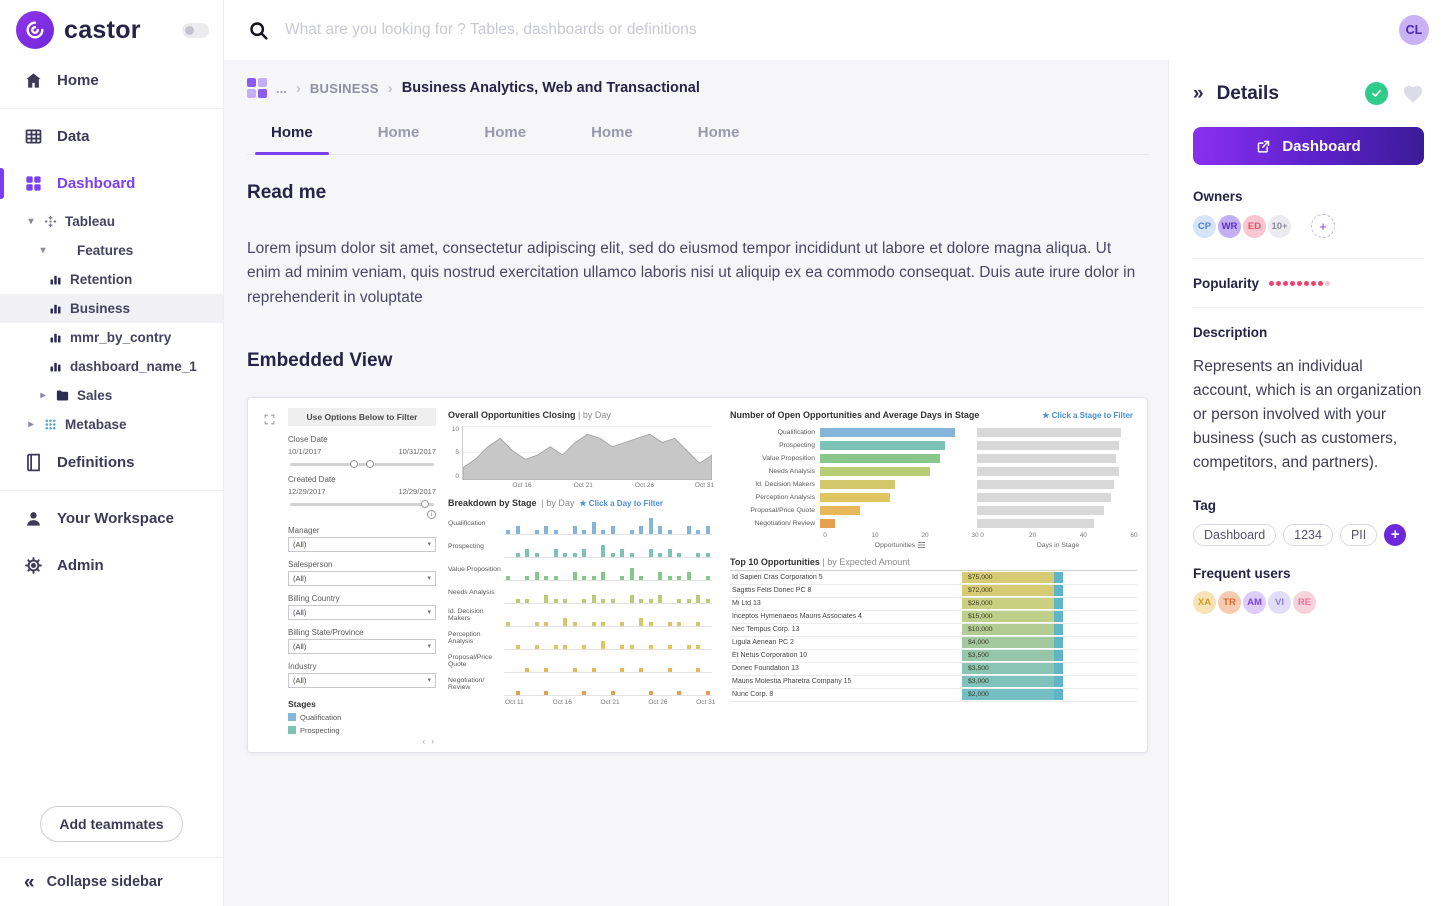 This screenshot has width=1448, height=906. Describe the element at coordinates (362, 463) in the screenshot. I see `close-date-slider` at that location.